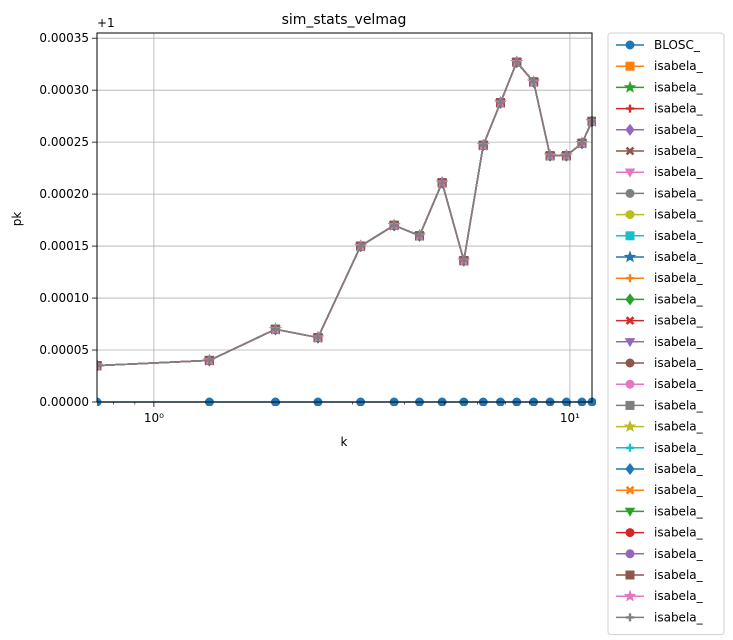  What do you see at coordinates (344, 20) in the screenshot?
I see `chart-title: sim_stats_velmag` at bounding box center [344, 20].